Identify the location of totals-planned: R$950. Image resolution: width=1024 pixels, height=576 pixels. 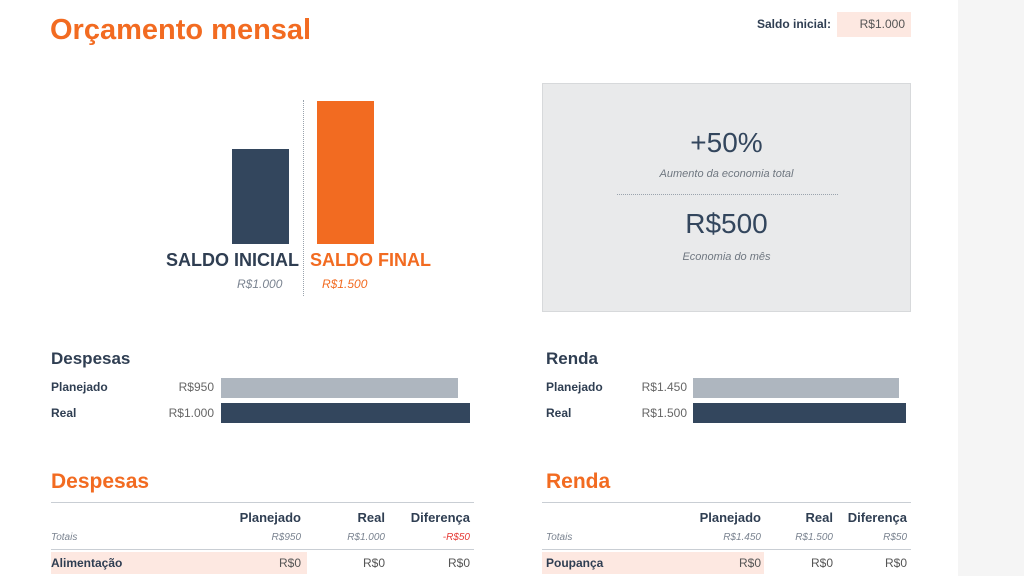
(286, 537).